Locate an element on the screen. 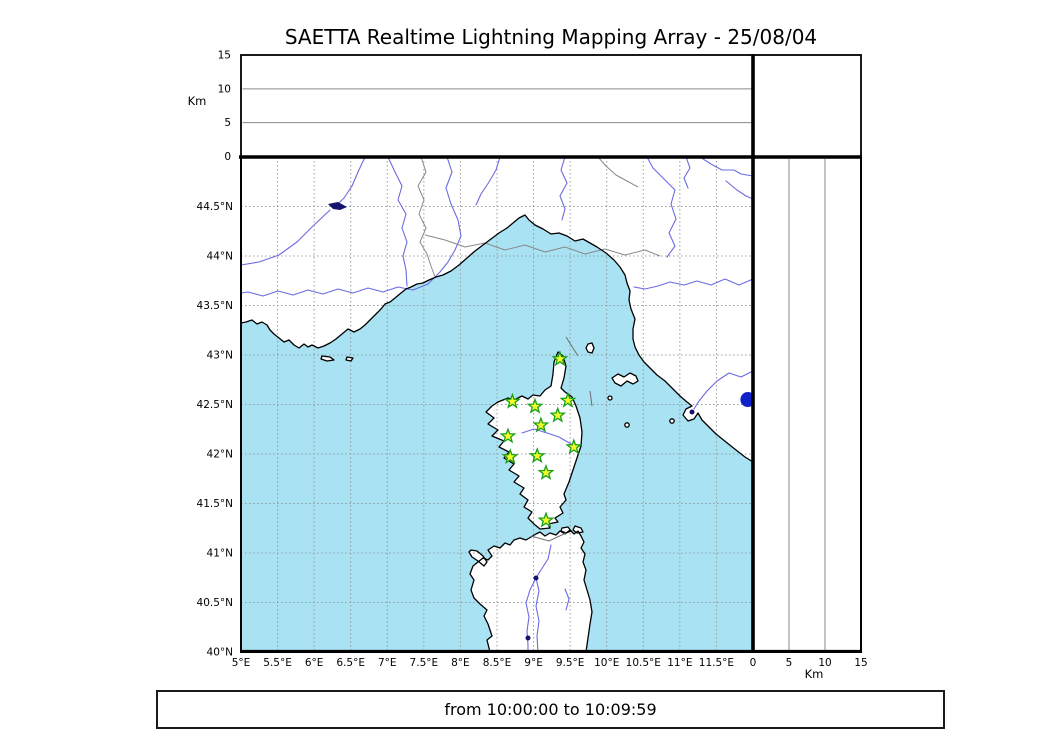 This screenshot has width=1050, height=750. strait-marks is located at coordinates (561, 439).